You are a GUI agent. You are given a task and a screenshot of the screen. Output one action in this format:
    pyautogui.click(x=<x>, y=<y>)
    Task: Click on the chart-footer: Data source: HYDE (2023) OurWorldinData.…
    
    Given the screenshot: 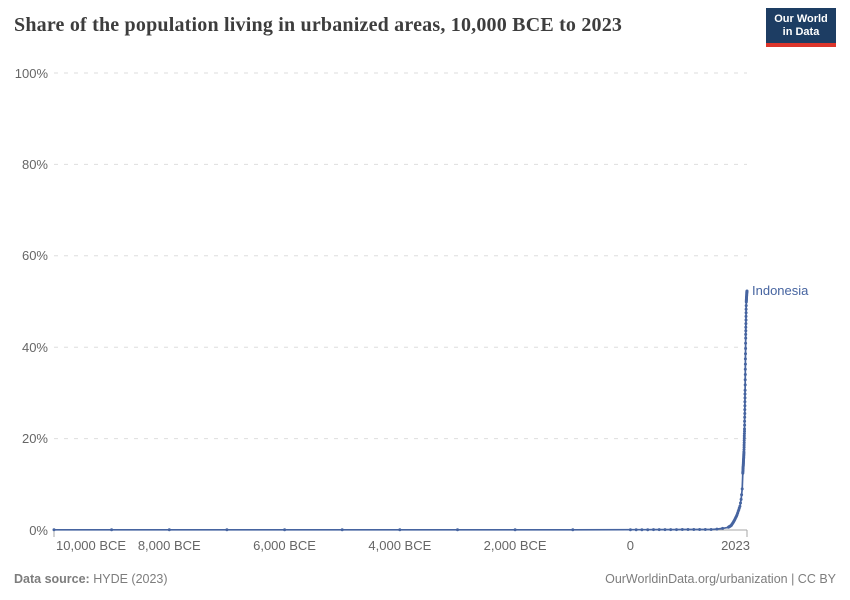 What is the action you would take?
    pyautogui.click(x=425, y=578)
    